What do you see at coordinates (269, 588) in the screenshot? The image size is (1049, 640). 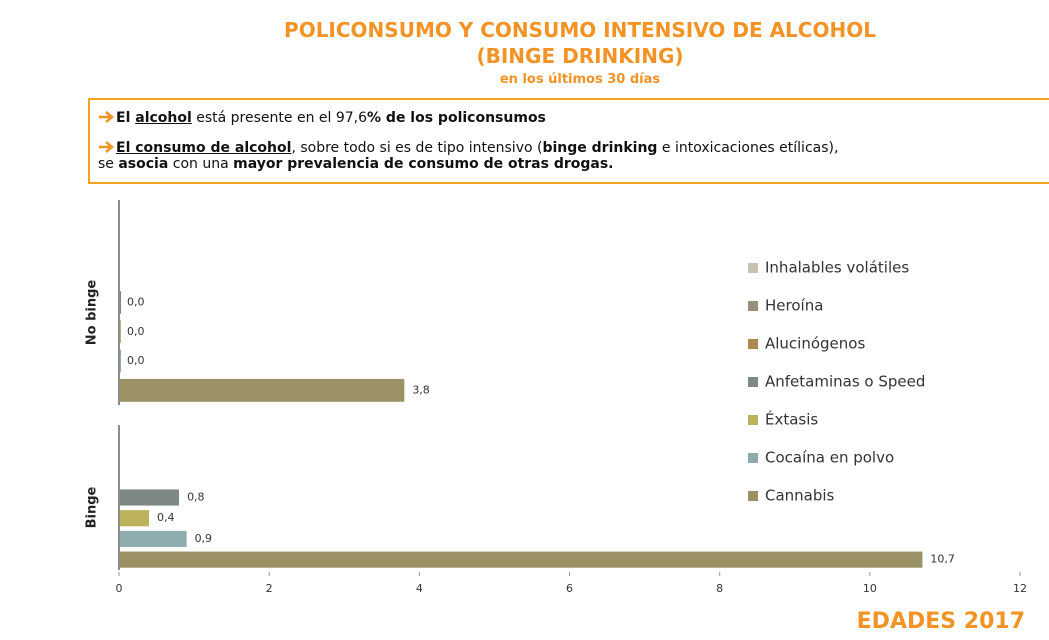 I see `x-tick-label: 2` at bounding box center [269, 588].